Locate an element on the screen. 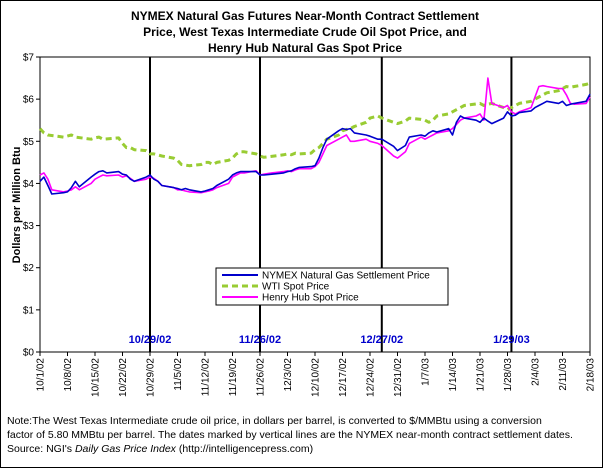 Image resolution: width=603 pixels, height=468 pixels. x-tick-label: 12/17/02 is located at coordinates (343, 377).